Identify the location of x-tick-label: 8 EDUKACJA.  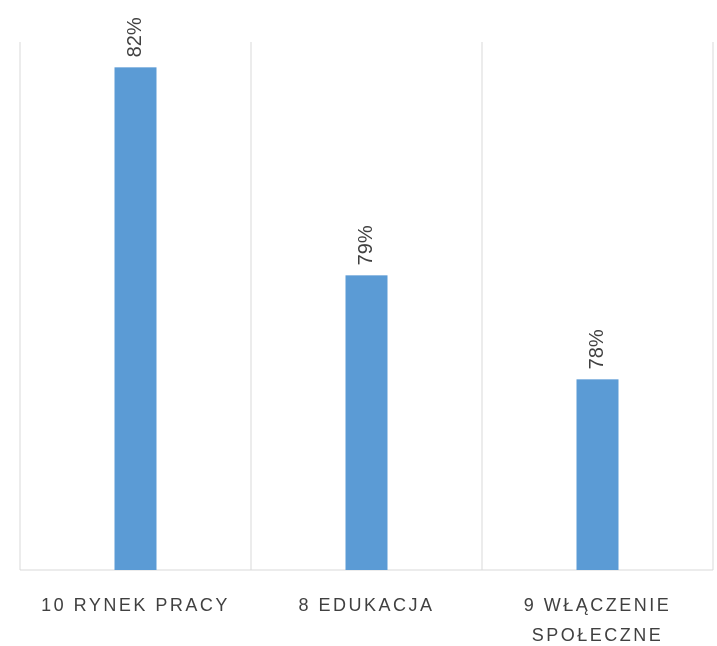
(366, 605).